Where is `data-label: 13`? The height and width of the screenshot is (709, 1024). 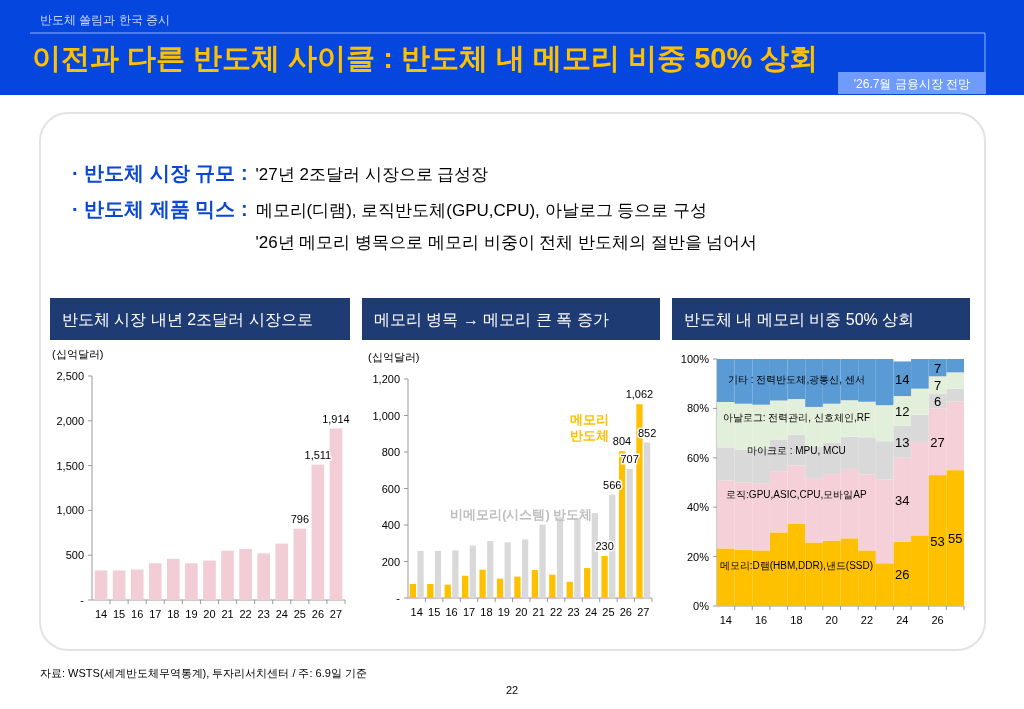 data-label: 13 is located at coordinates (902, 442).